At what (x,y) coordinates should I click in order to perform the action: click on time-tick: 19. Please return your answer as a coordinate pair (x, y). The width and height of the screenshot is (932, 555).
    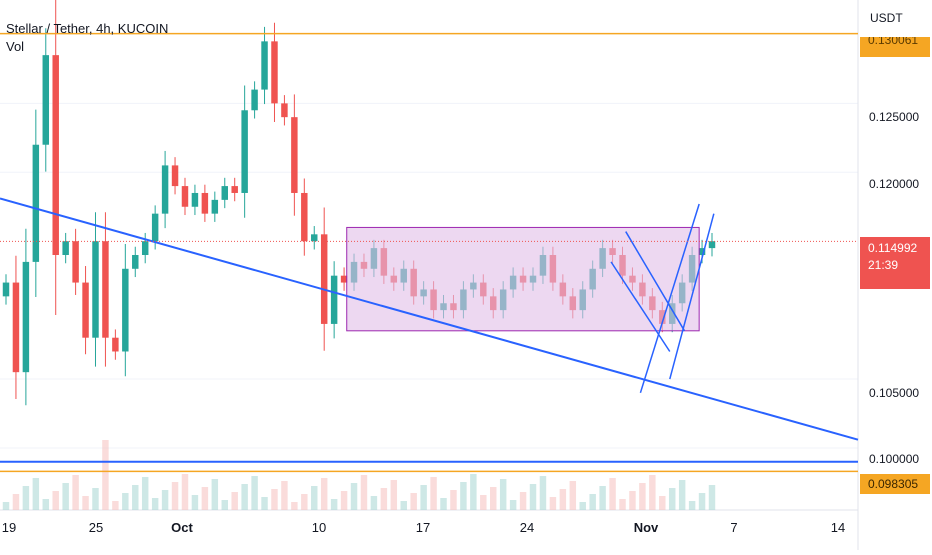
    Looking at the image, I should click on (9, 527).